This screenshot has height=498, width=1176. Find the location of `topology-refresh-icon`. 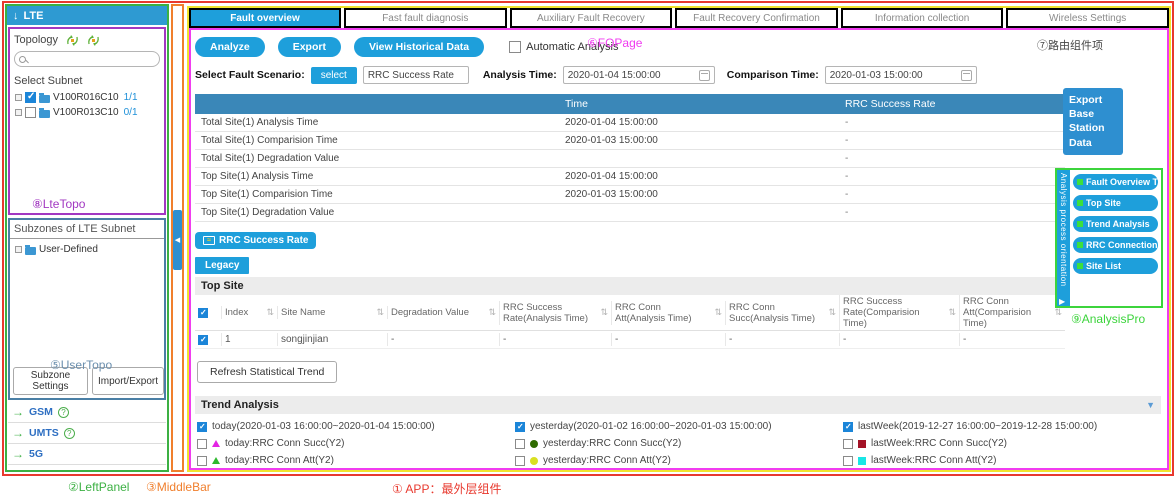

topology-refresh-icon is located at coordinates (72, 40).